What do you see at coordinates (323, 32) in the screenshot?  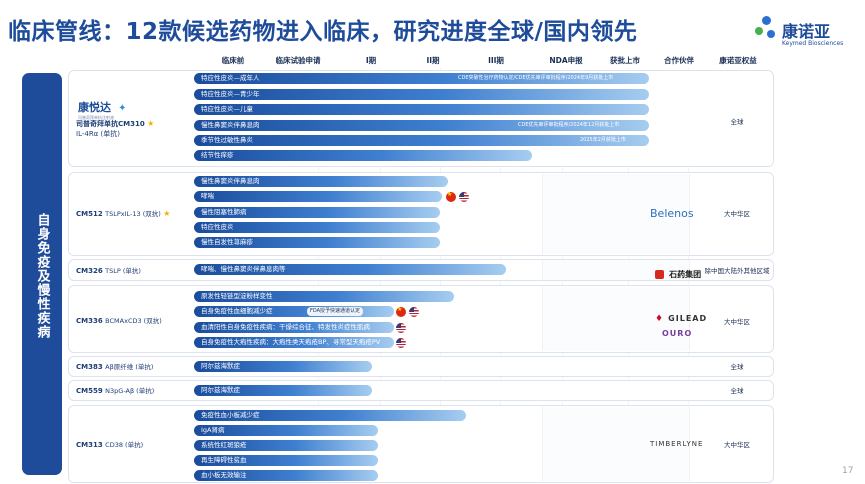 I see `page-title: 临床管线：12款候选药物进入临床，研究进度全球/国内领先` at bounding box center [323, 32].